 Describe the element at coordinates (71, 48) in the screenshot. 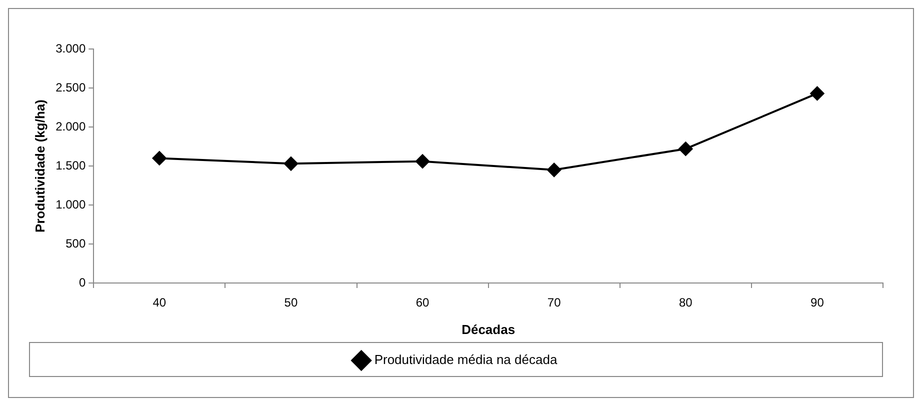

I see `y-tick-label: 3.000` at that location.